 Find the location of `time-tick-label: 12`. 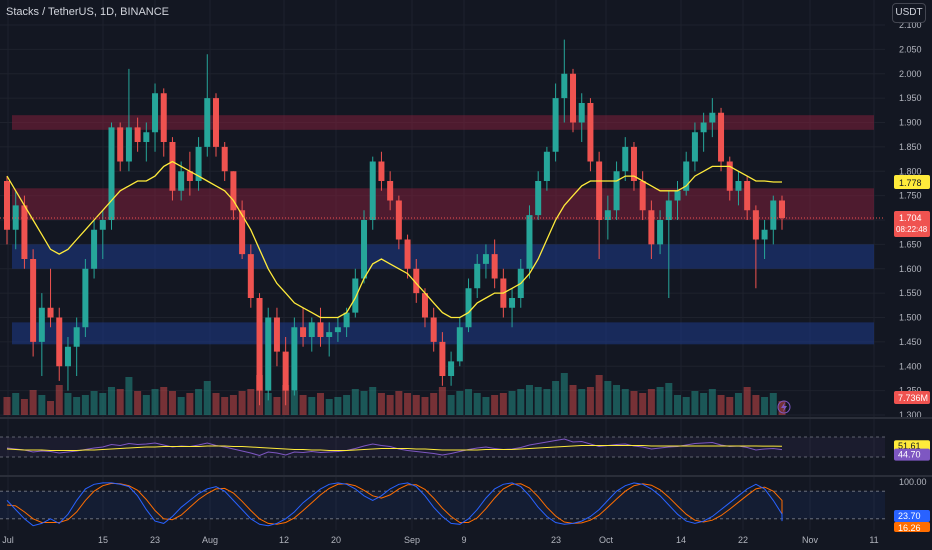

time-tick-label: 12 is located at coordinates (284, 540).